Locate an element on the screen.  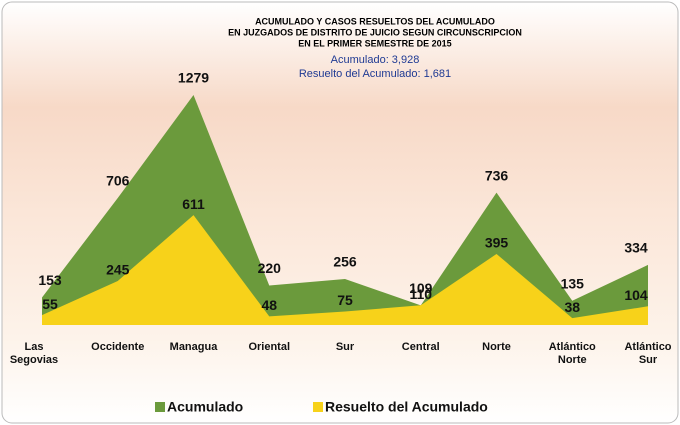
data-label: 48 is located at coordinates (269, 305).